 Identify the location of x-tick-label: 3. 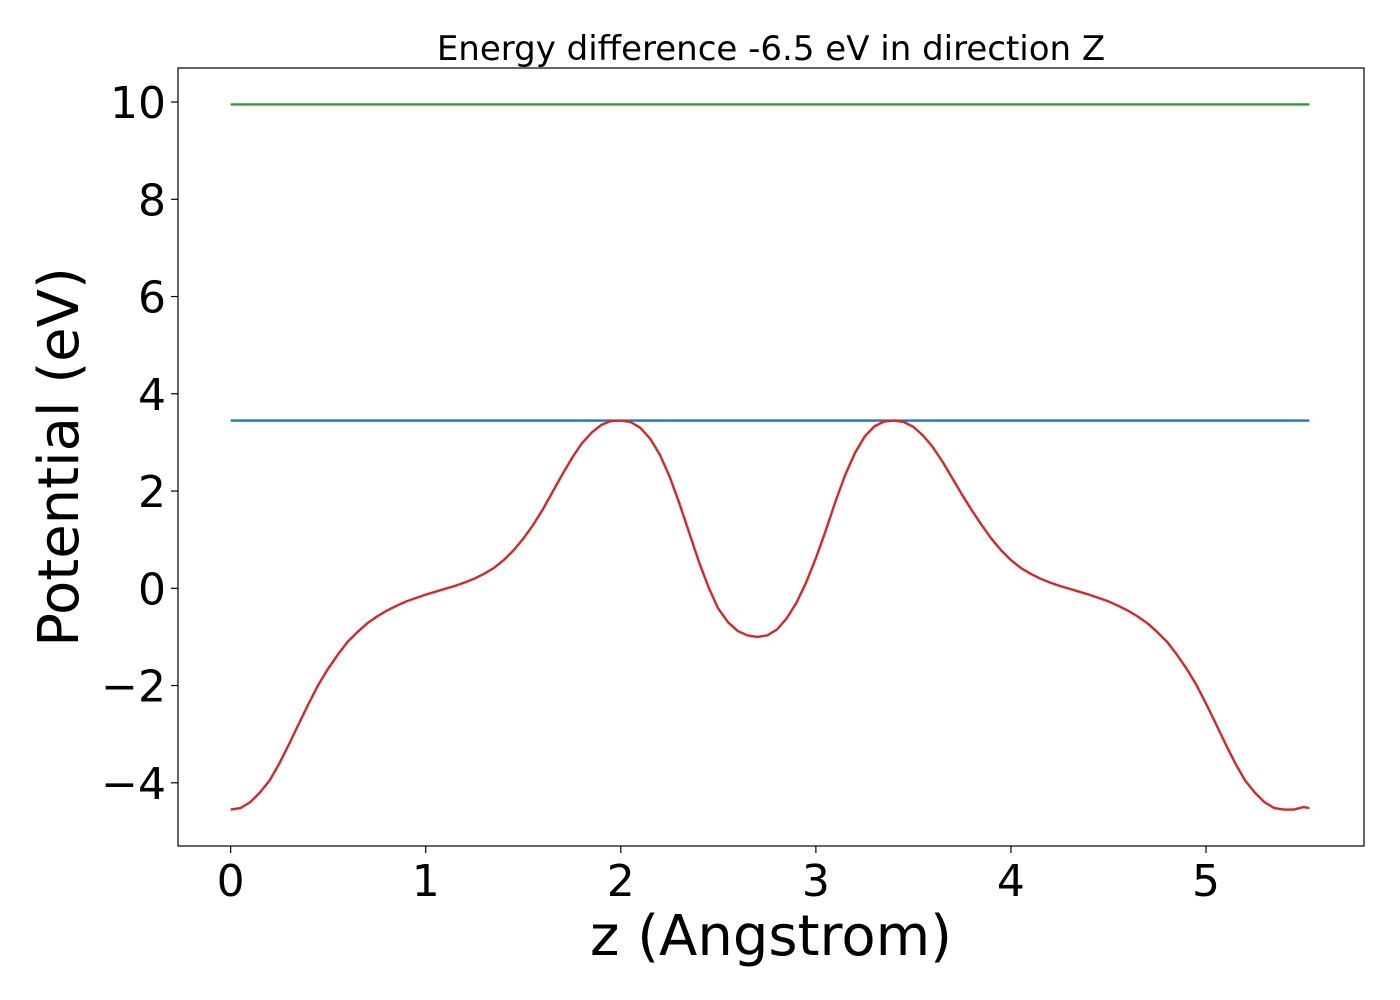
(816, 881).